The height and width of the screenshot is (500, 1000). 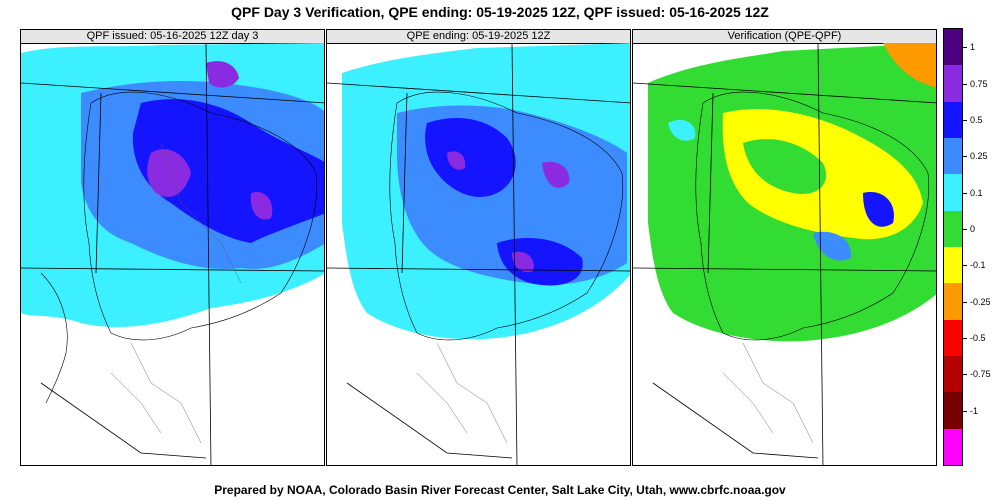 I want to click on colorbar-label: 0.25, so click(x=979, y=156).